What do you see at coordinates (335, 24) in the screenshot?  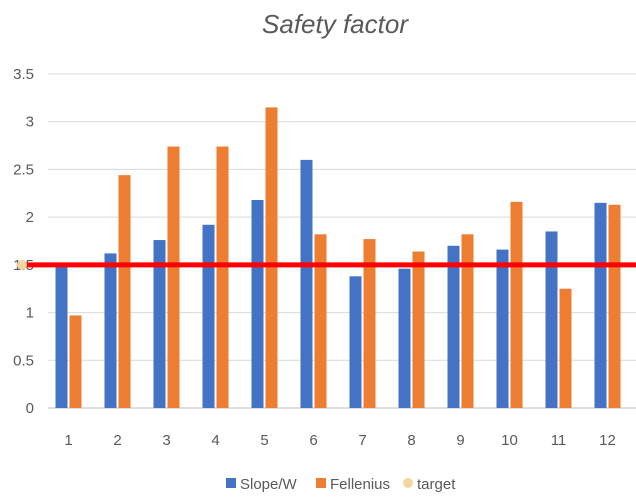 I see `chart-title: Safety factor` at bounding box center [335, 24].